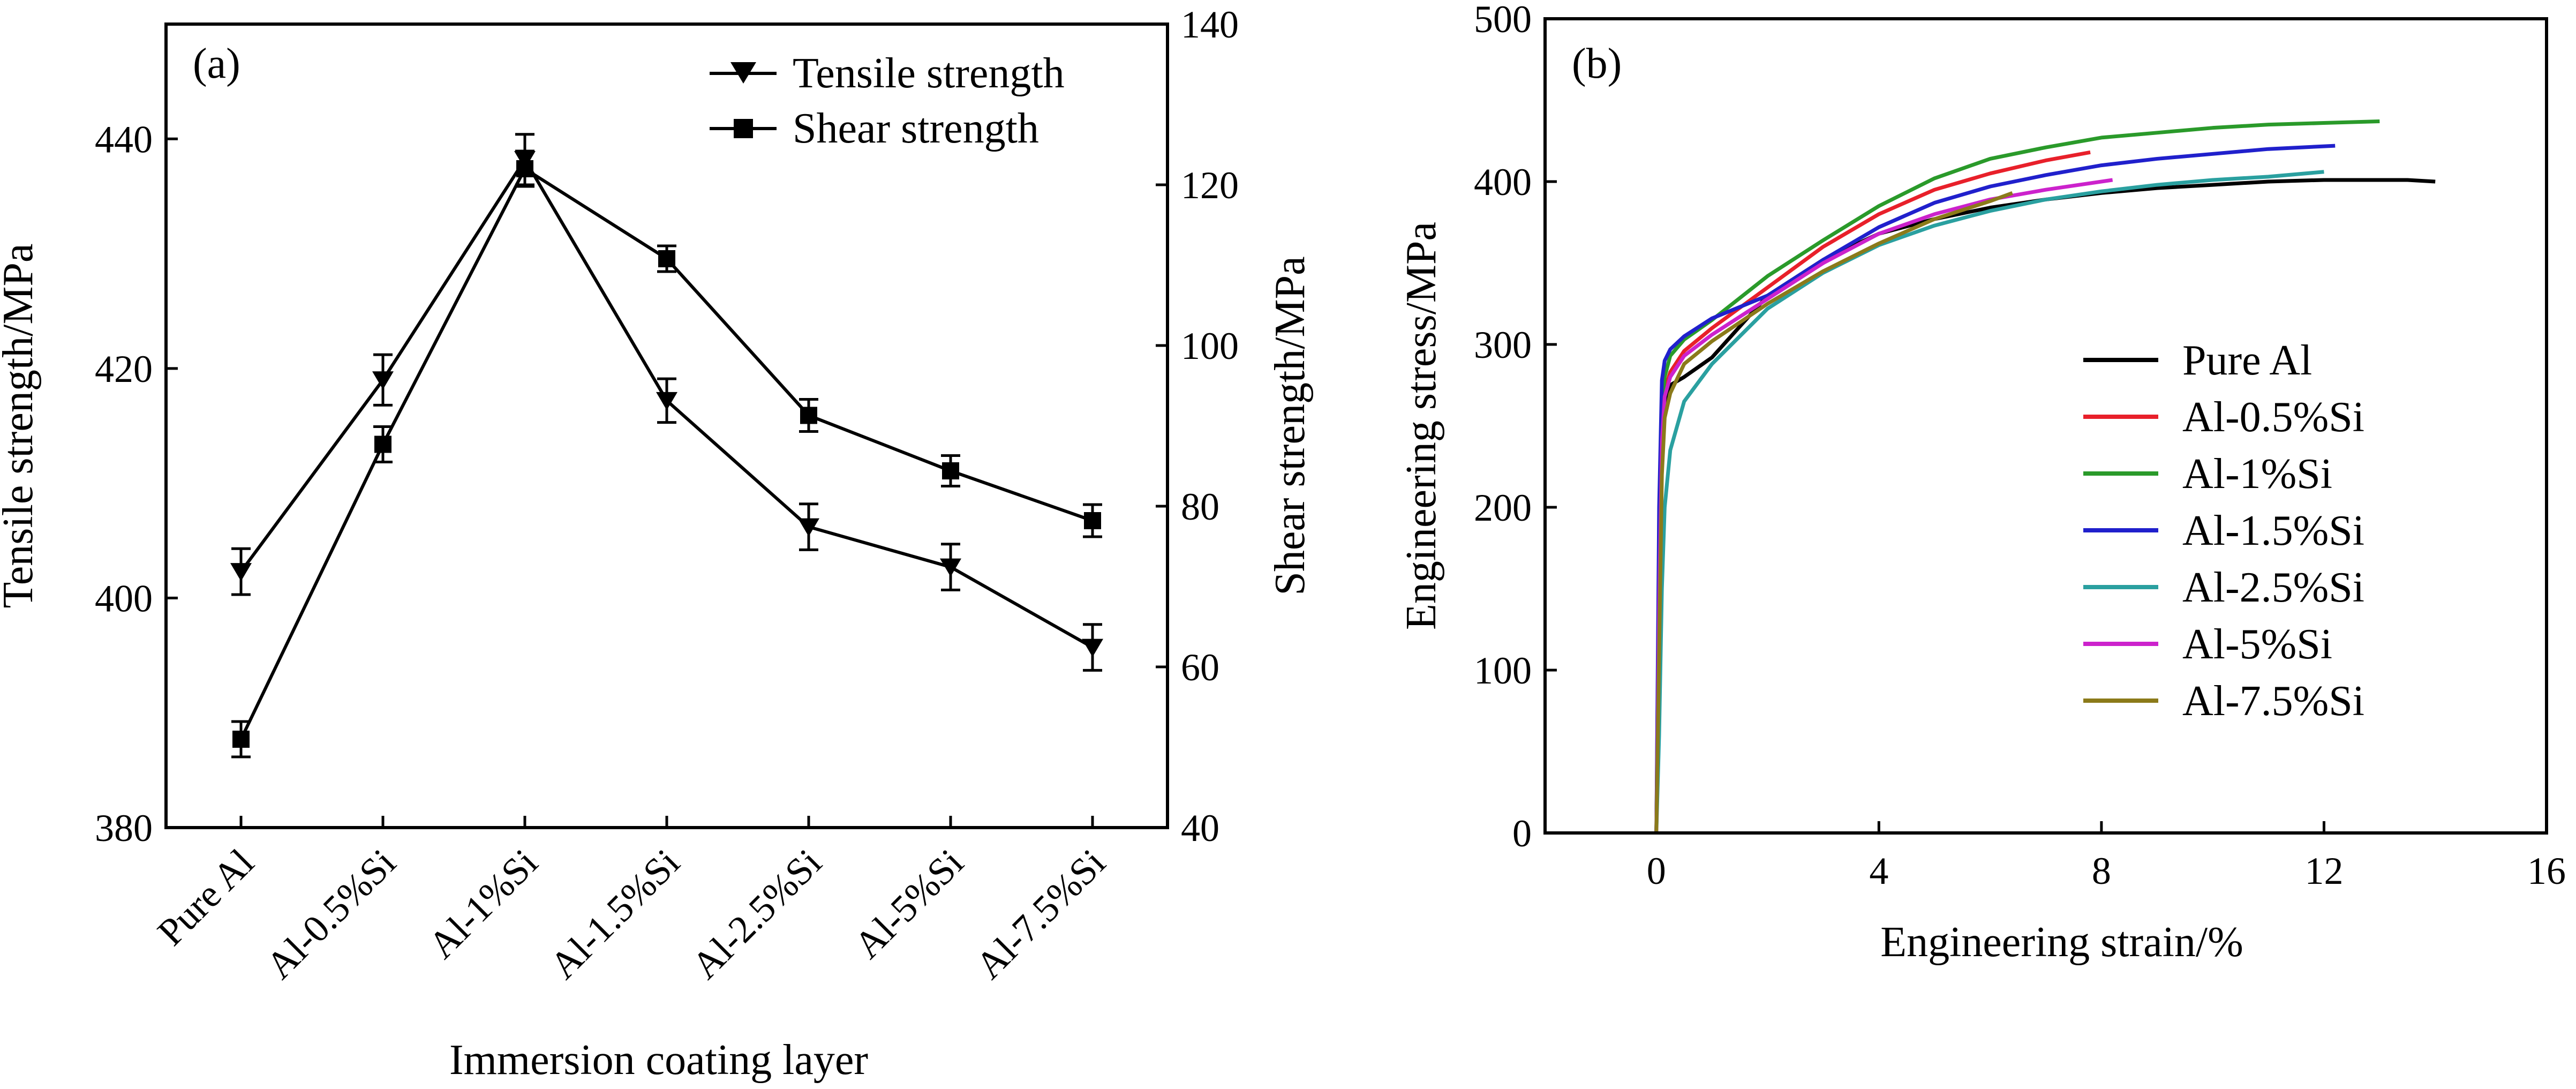  Describe the element at coordinates (331, 914) in the screenshot. I see `panel-a-x-tick-label: Al-0.5%Si` at that location.